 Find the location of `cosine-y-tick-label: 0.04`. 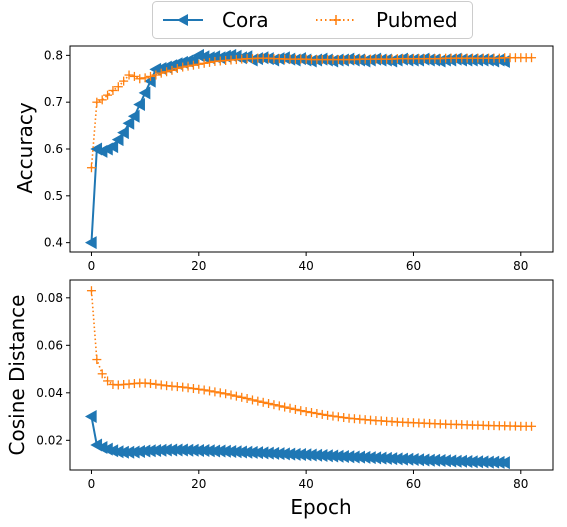

cosine-y-tick-label: 0.04 is located at coordinates (49, 393).